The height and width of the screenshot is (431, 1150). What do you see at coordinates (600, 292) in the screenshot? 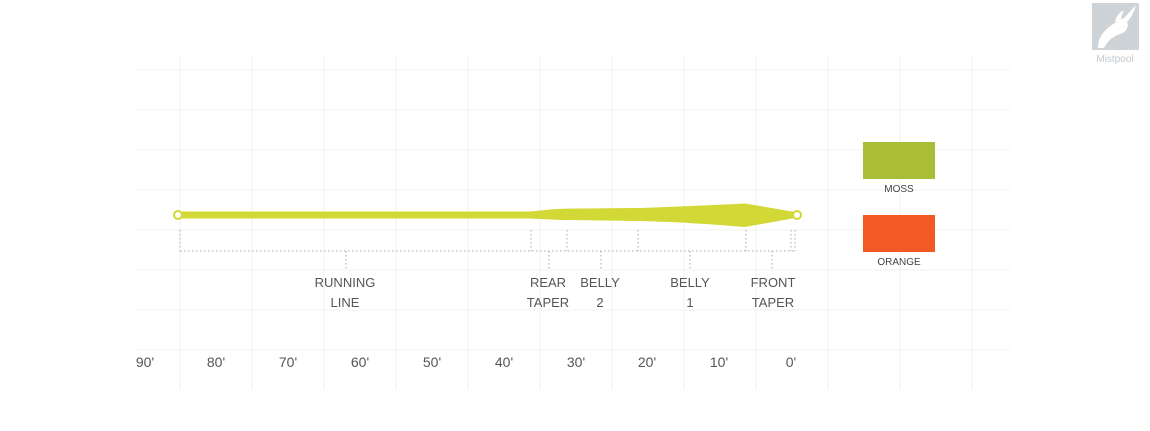
I see `section-label-belly-2: BELLY 2` at bounding box center [600, 292].